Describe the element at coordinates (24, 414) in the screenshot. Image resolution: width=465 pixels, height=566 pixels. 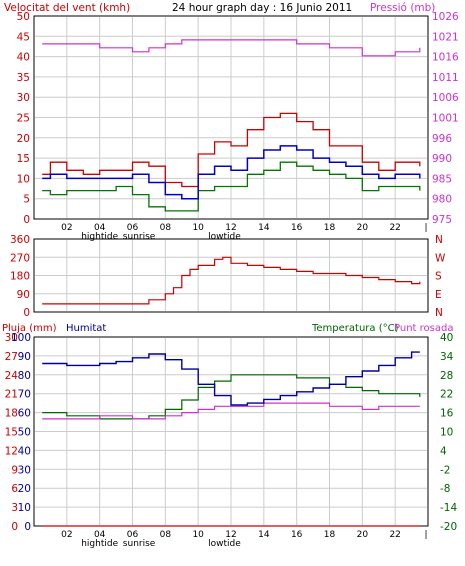
I see `humidity-tick: 60` at that location.